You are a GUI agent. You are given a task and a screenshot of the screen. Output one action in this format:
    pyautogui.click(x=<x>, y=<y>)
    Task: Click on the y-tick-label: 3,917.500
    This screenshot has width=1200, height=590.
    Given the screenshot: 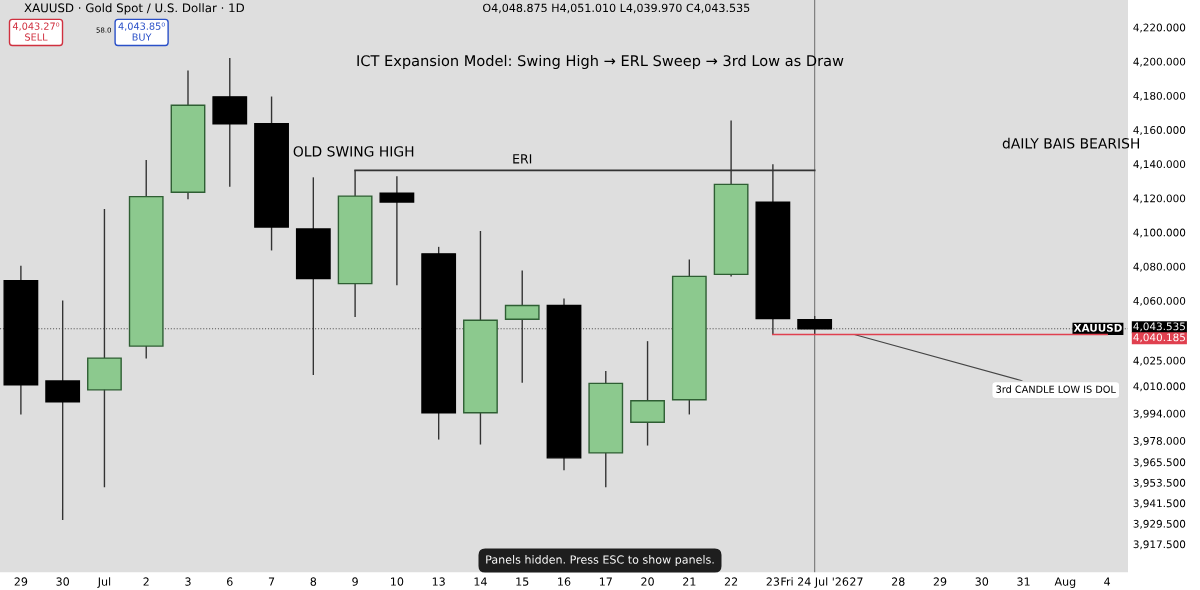 What is the action you would take?
    pyautogui.click(x=1159, y=545)
    